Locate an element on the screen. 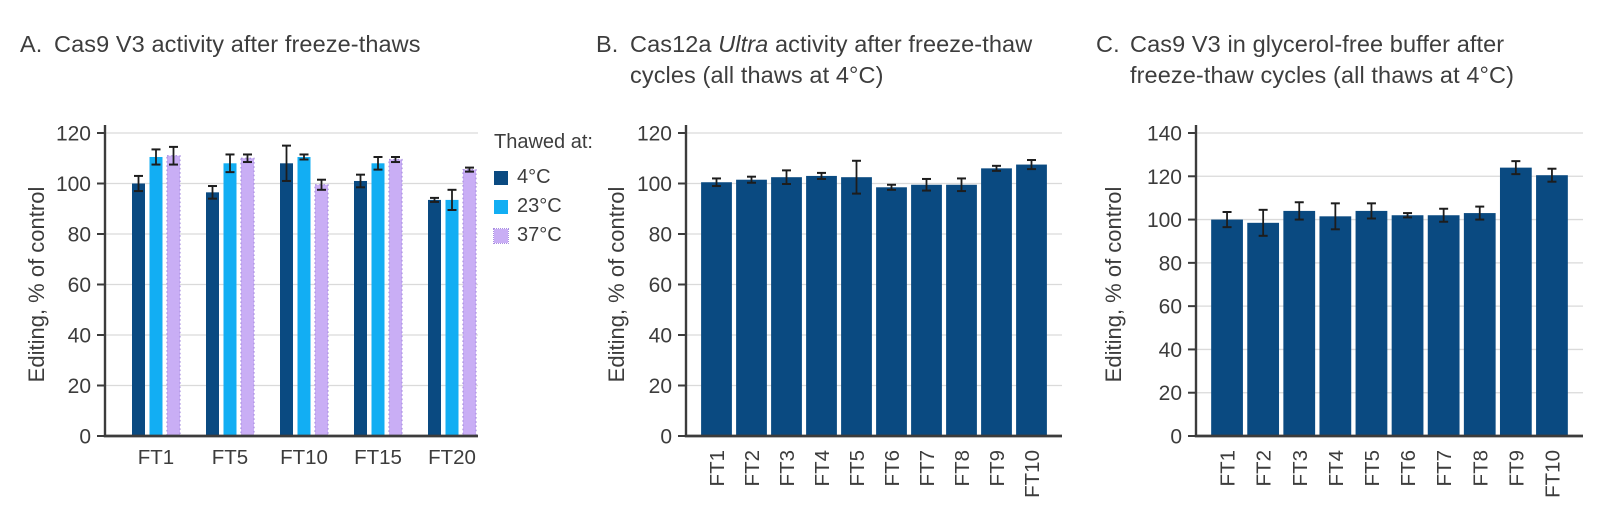 Image resolution: width=1600 pixels, height=527 pixels. legend: Thawed at: 4°C 23°C 37°C is located at coordinates (543, 190).